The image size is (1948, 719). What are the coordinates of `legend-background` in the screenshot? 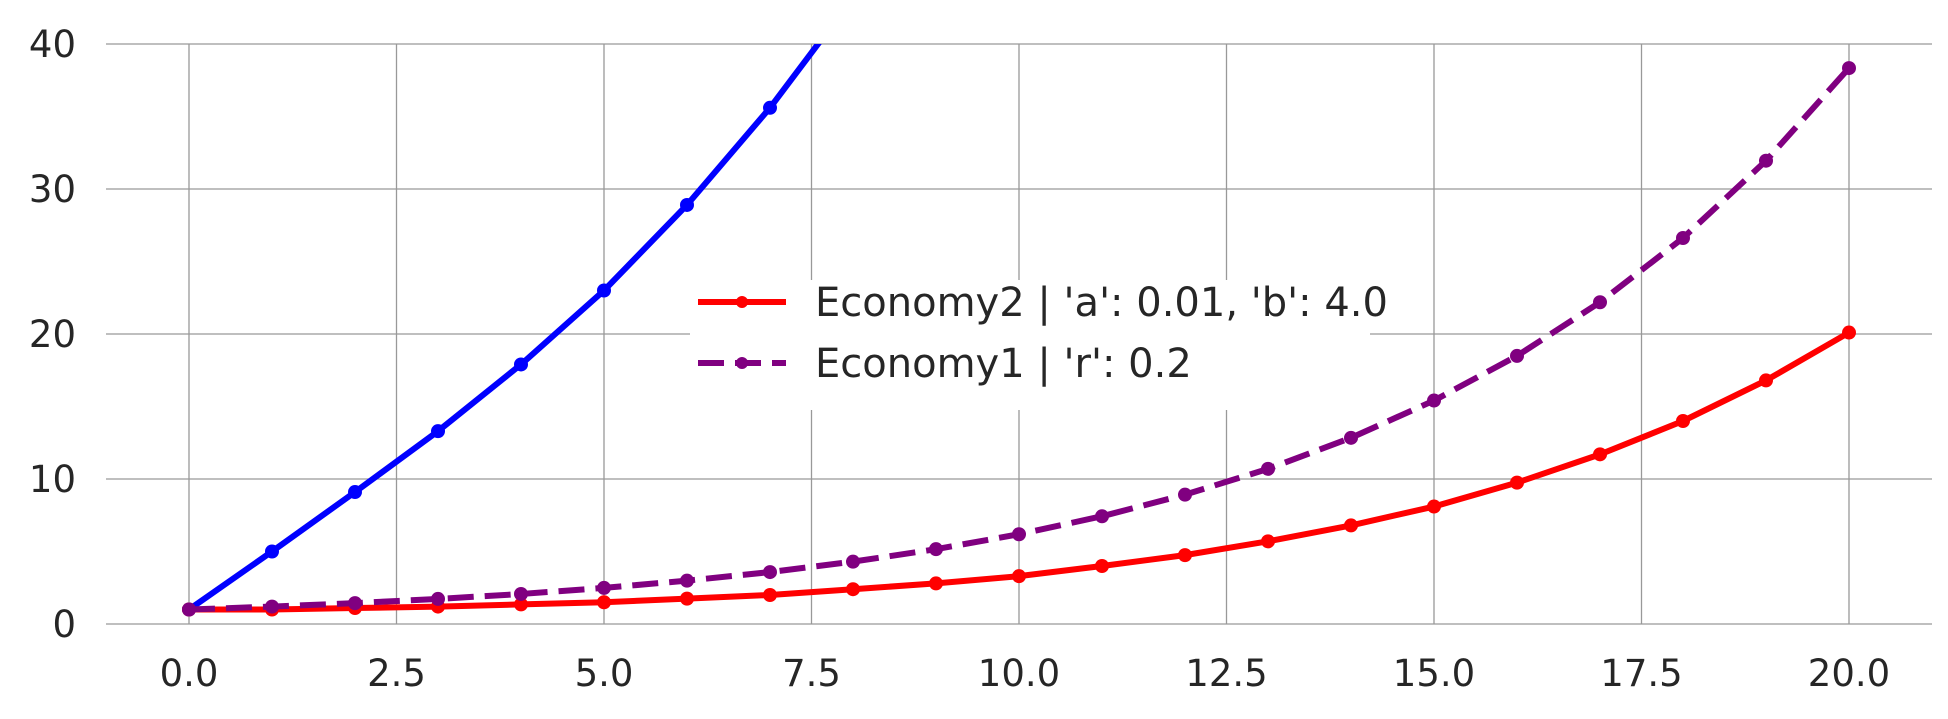 It's located at (1030, 345).